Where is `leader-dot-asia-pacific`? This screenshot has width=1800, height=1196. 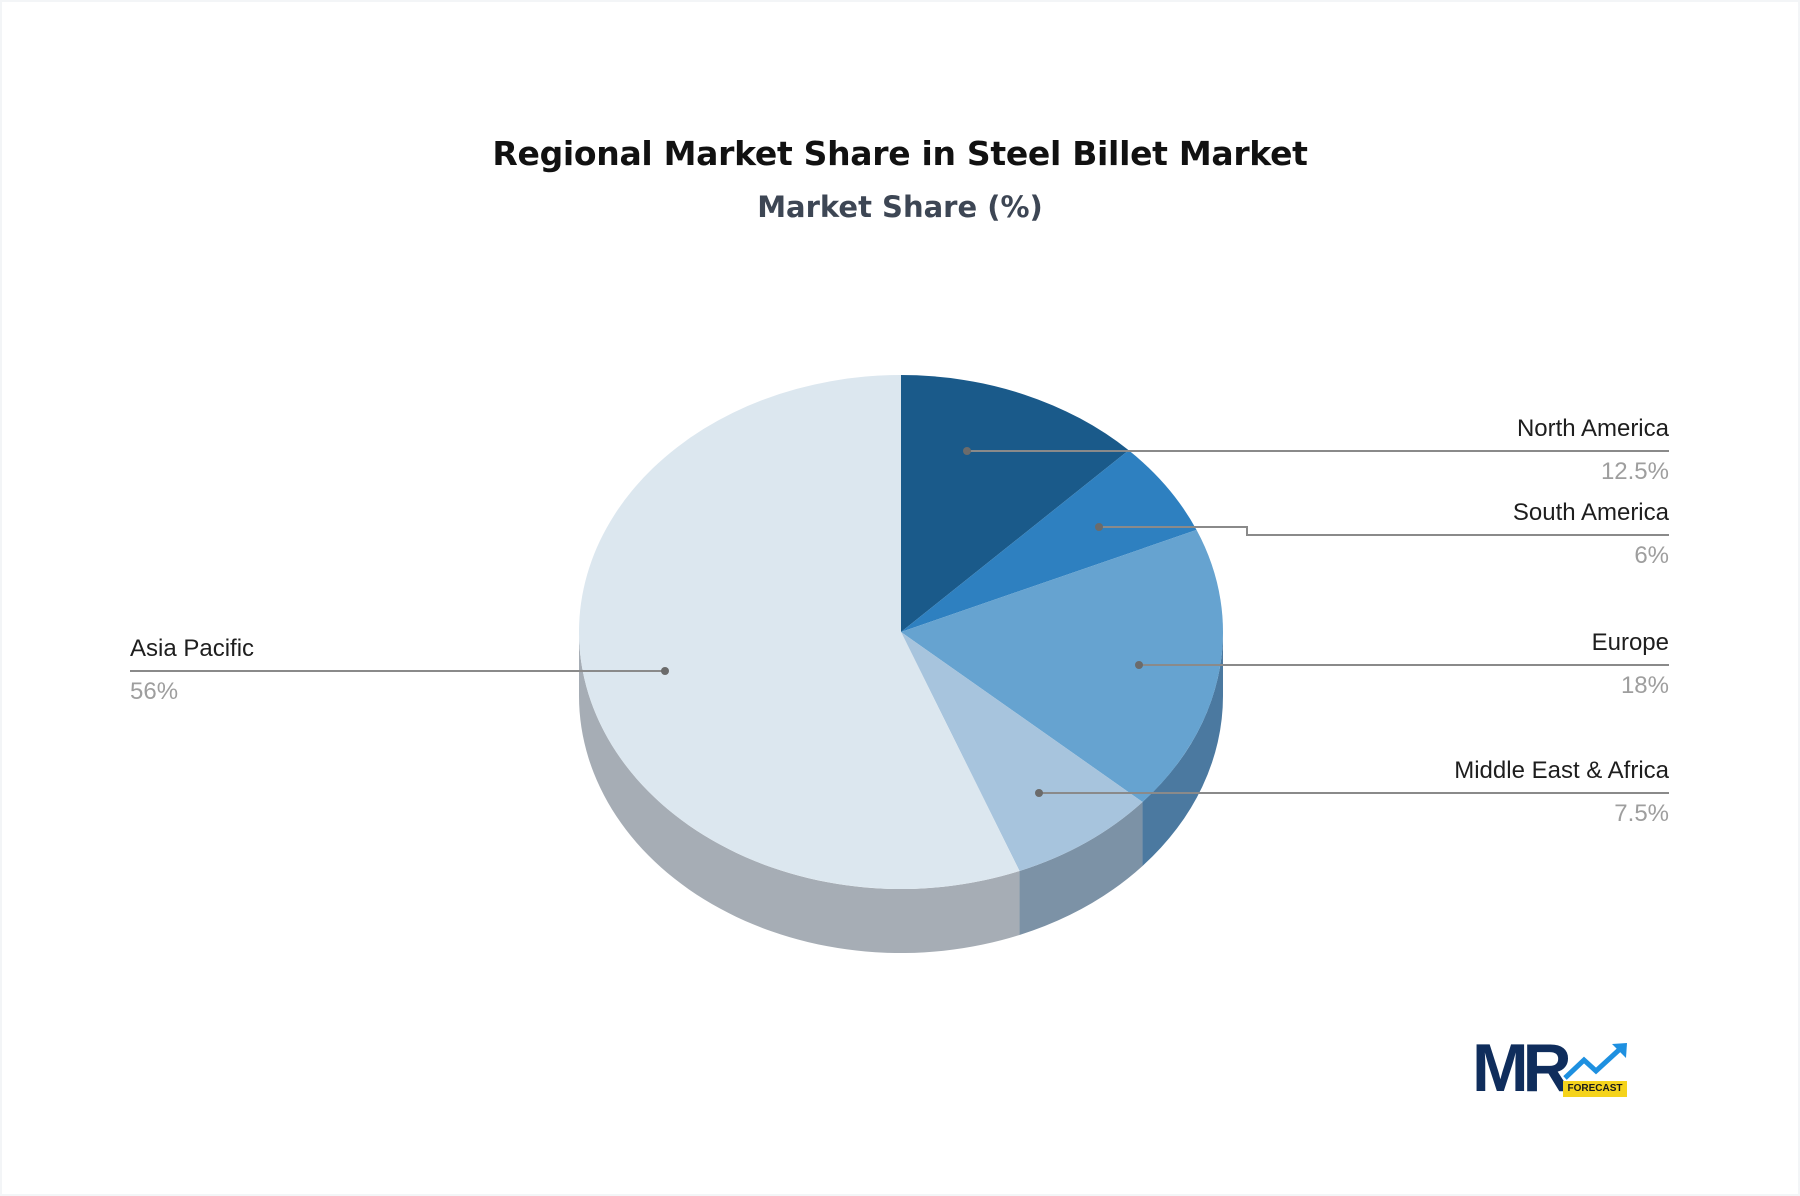
leader-dot-asia-pacific is located at coordinates (665, 671).